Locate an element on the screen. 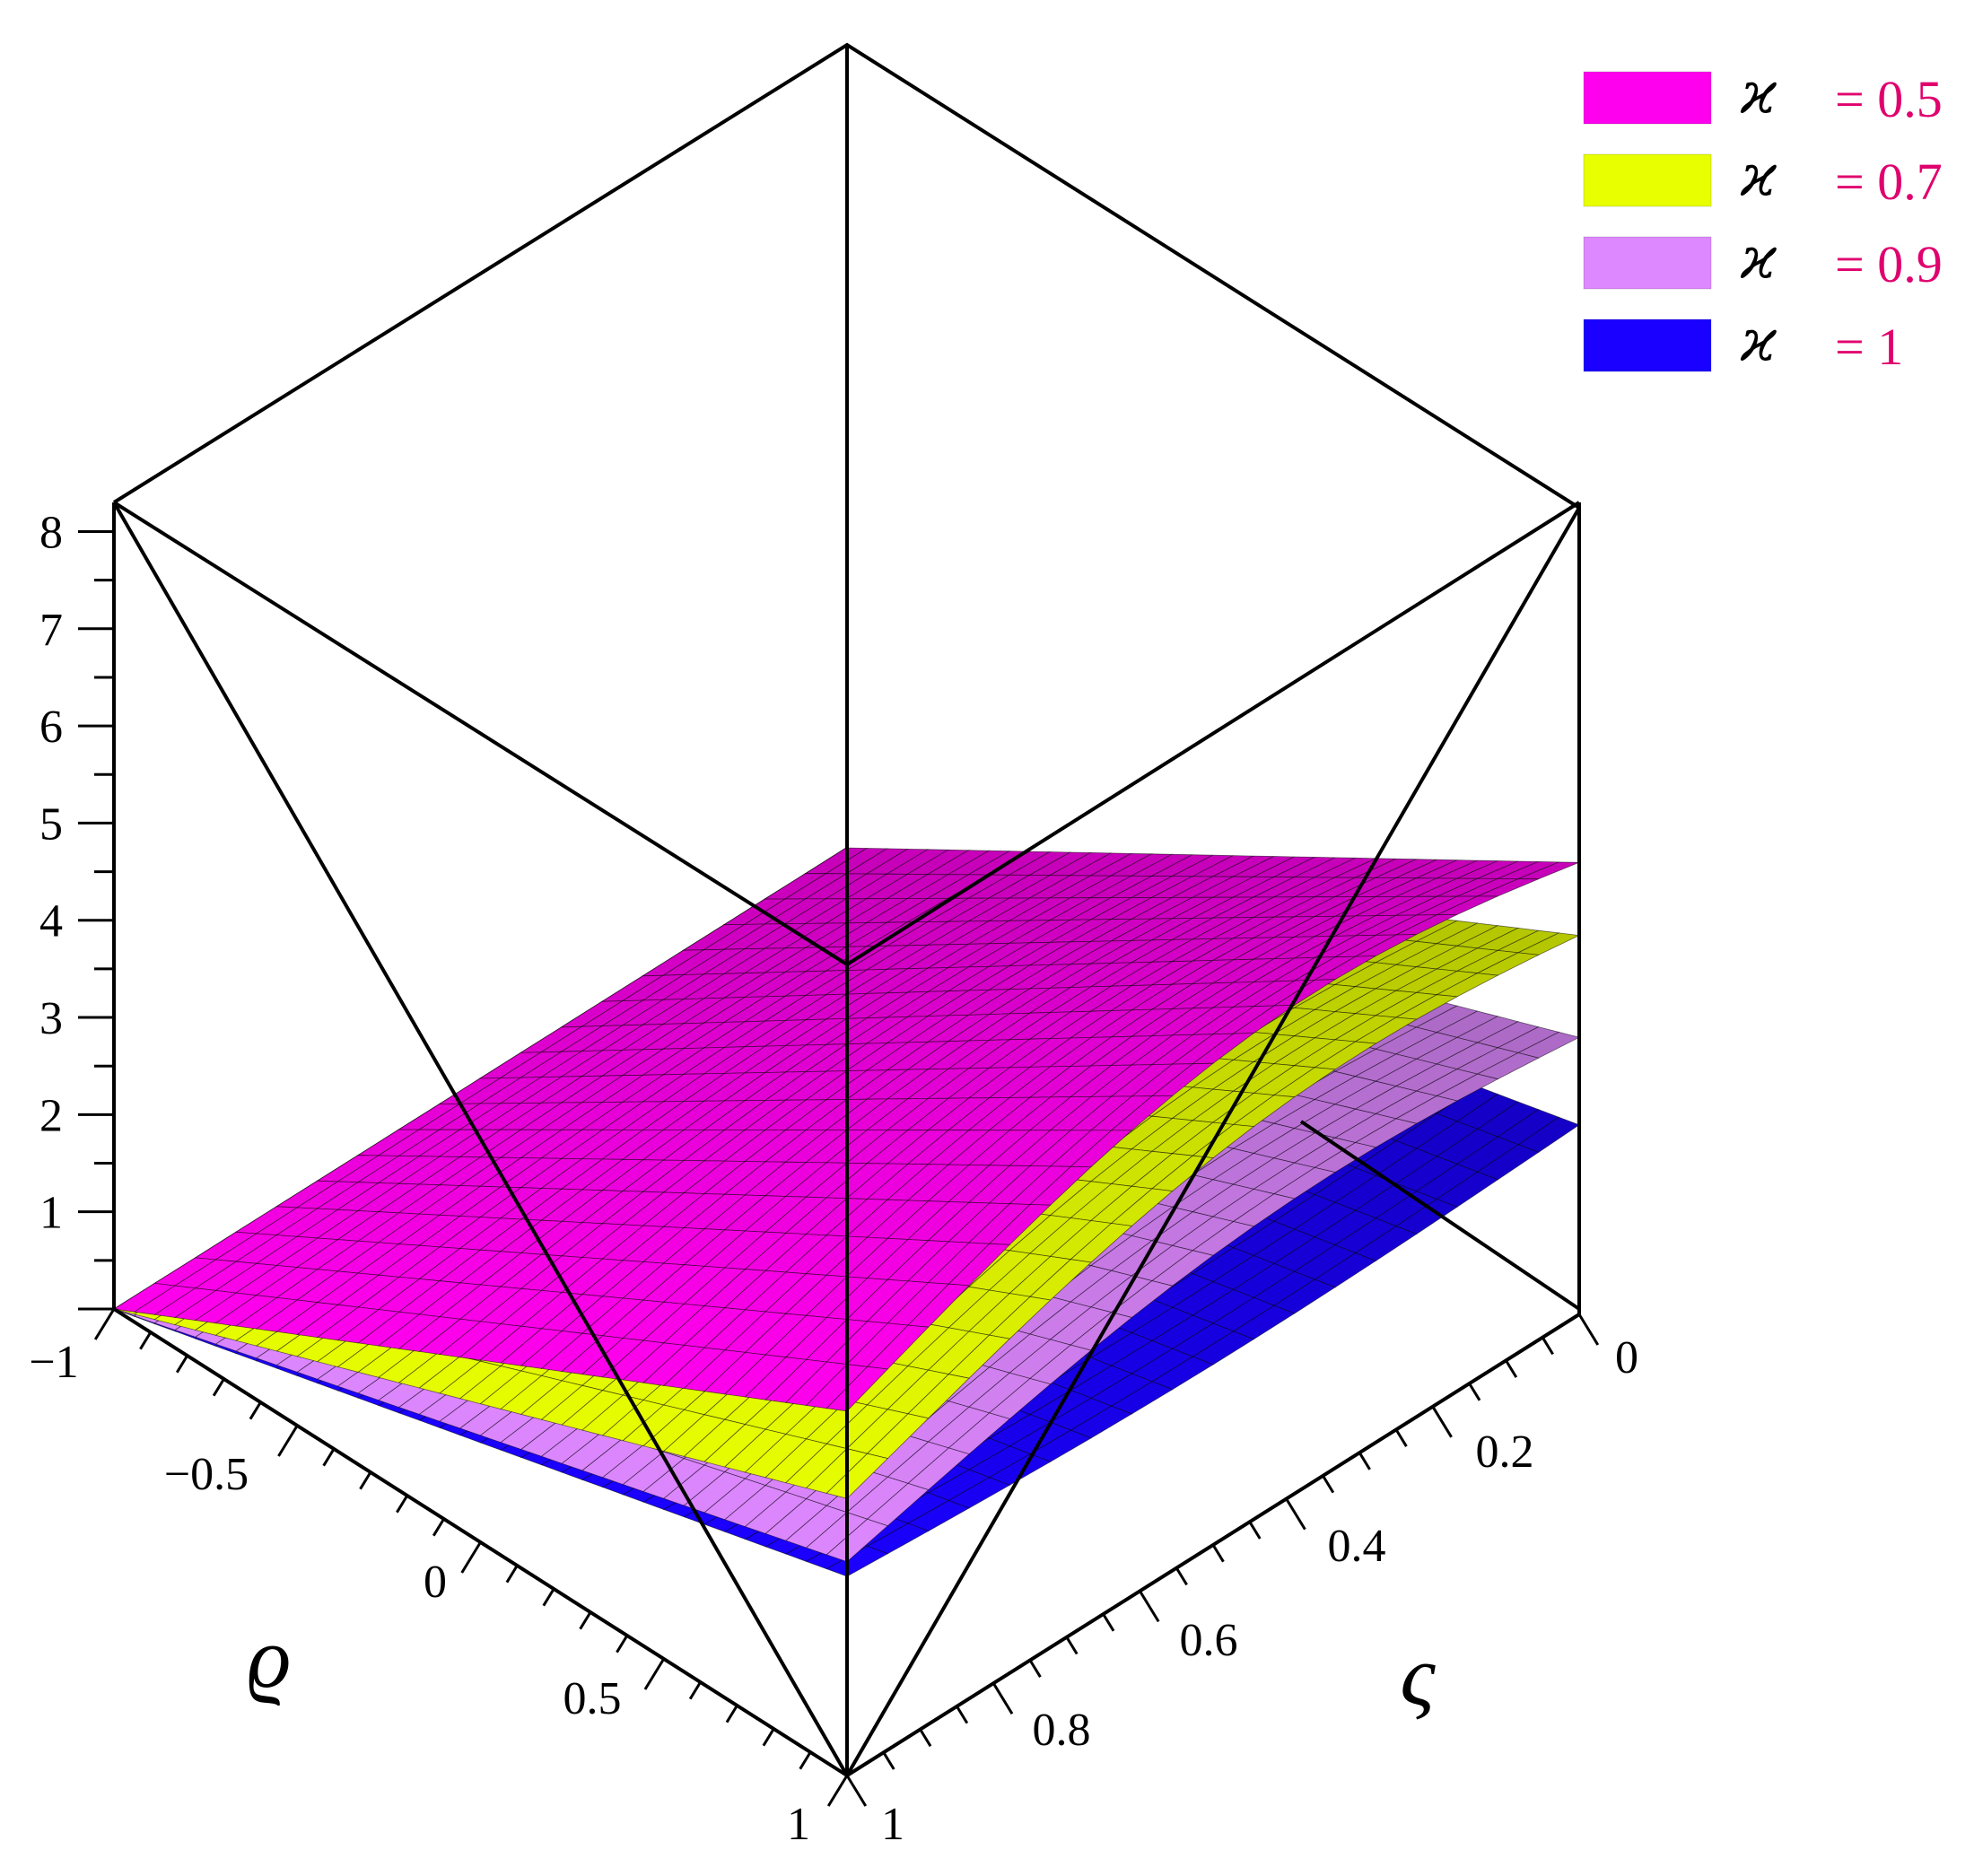 The height and width of the screenshot is (1876, 1974). legend-entry: ϰ = 0.9 is located at coordinates (1763, 260).